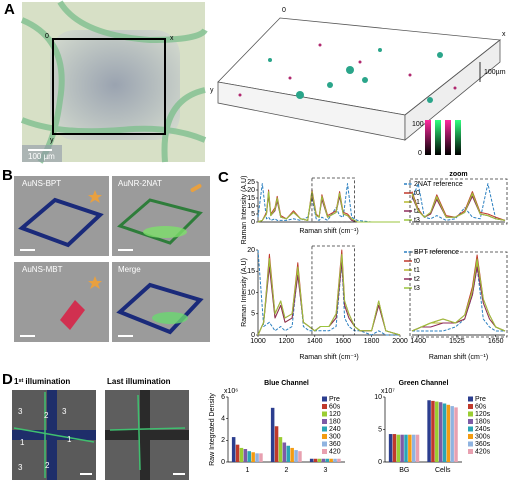 The image size is (520, 483). Describe the element at coordinates (443, 470) in the screenshot. I see `x-tick-label: Cells` at that location.